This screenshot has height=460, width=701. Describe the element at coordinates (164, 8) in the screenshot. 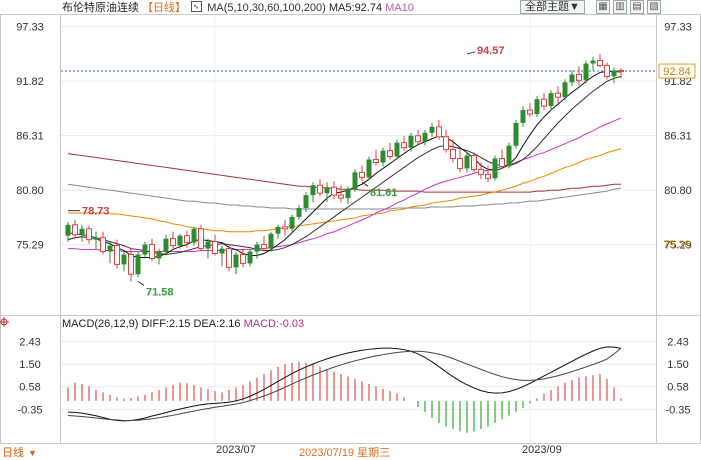

I see `period-label: 【日线】` at that location.